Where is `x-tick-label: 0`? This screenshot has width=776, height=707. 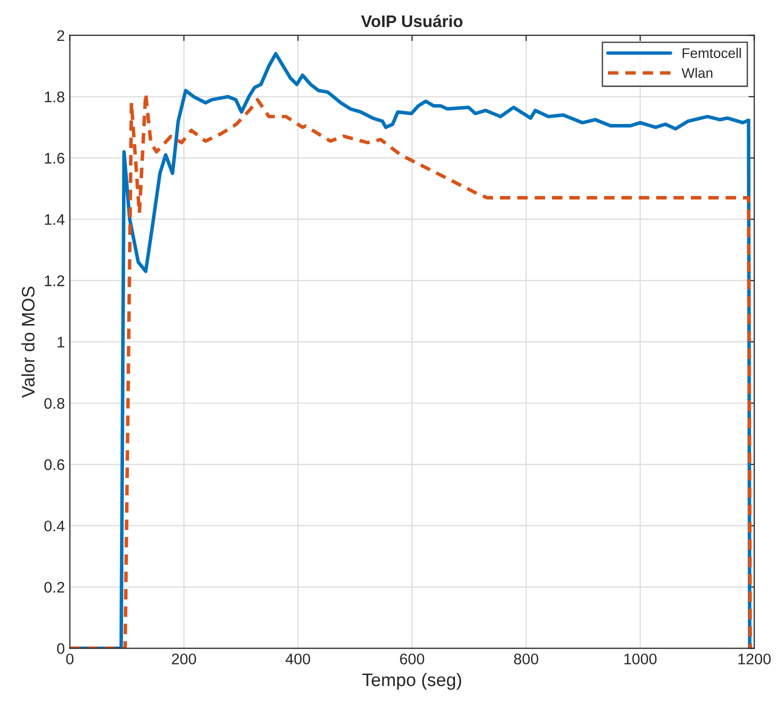
x-tick-label: 0 is located at coordinates (70, 659).